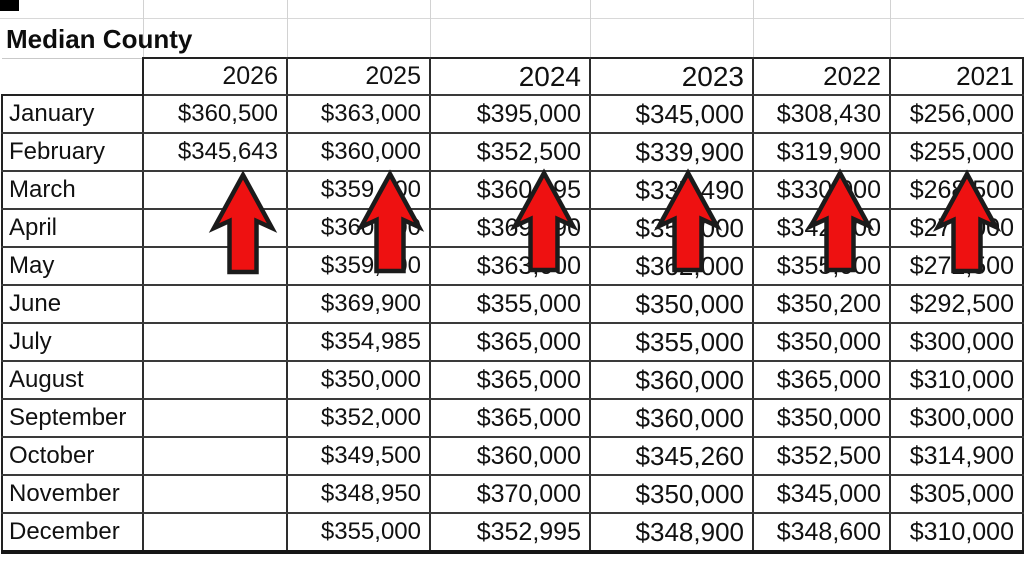  What do you see at coordinates (671, 152) in the screenshot?
I see `value-cell: $339,900` at bounding box center [671, 152].